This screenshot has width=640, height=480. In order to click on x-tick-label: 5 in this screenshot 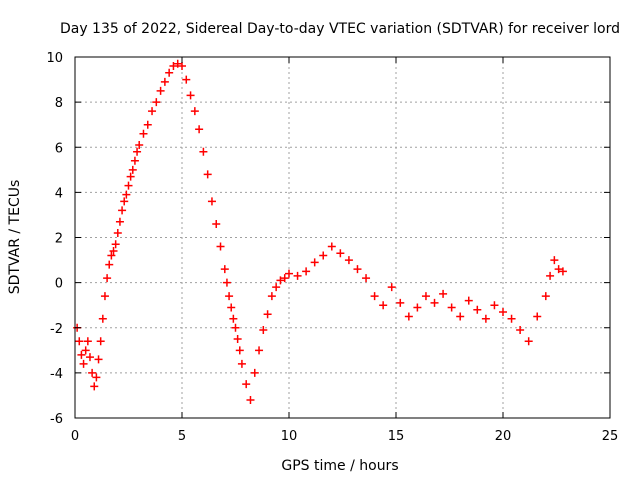, I will do `click(182, 436)`.